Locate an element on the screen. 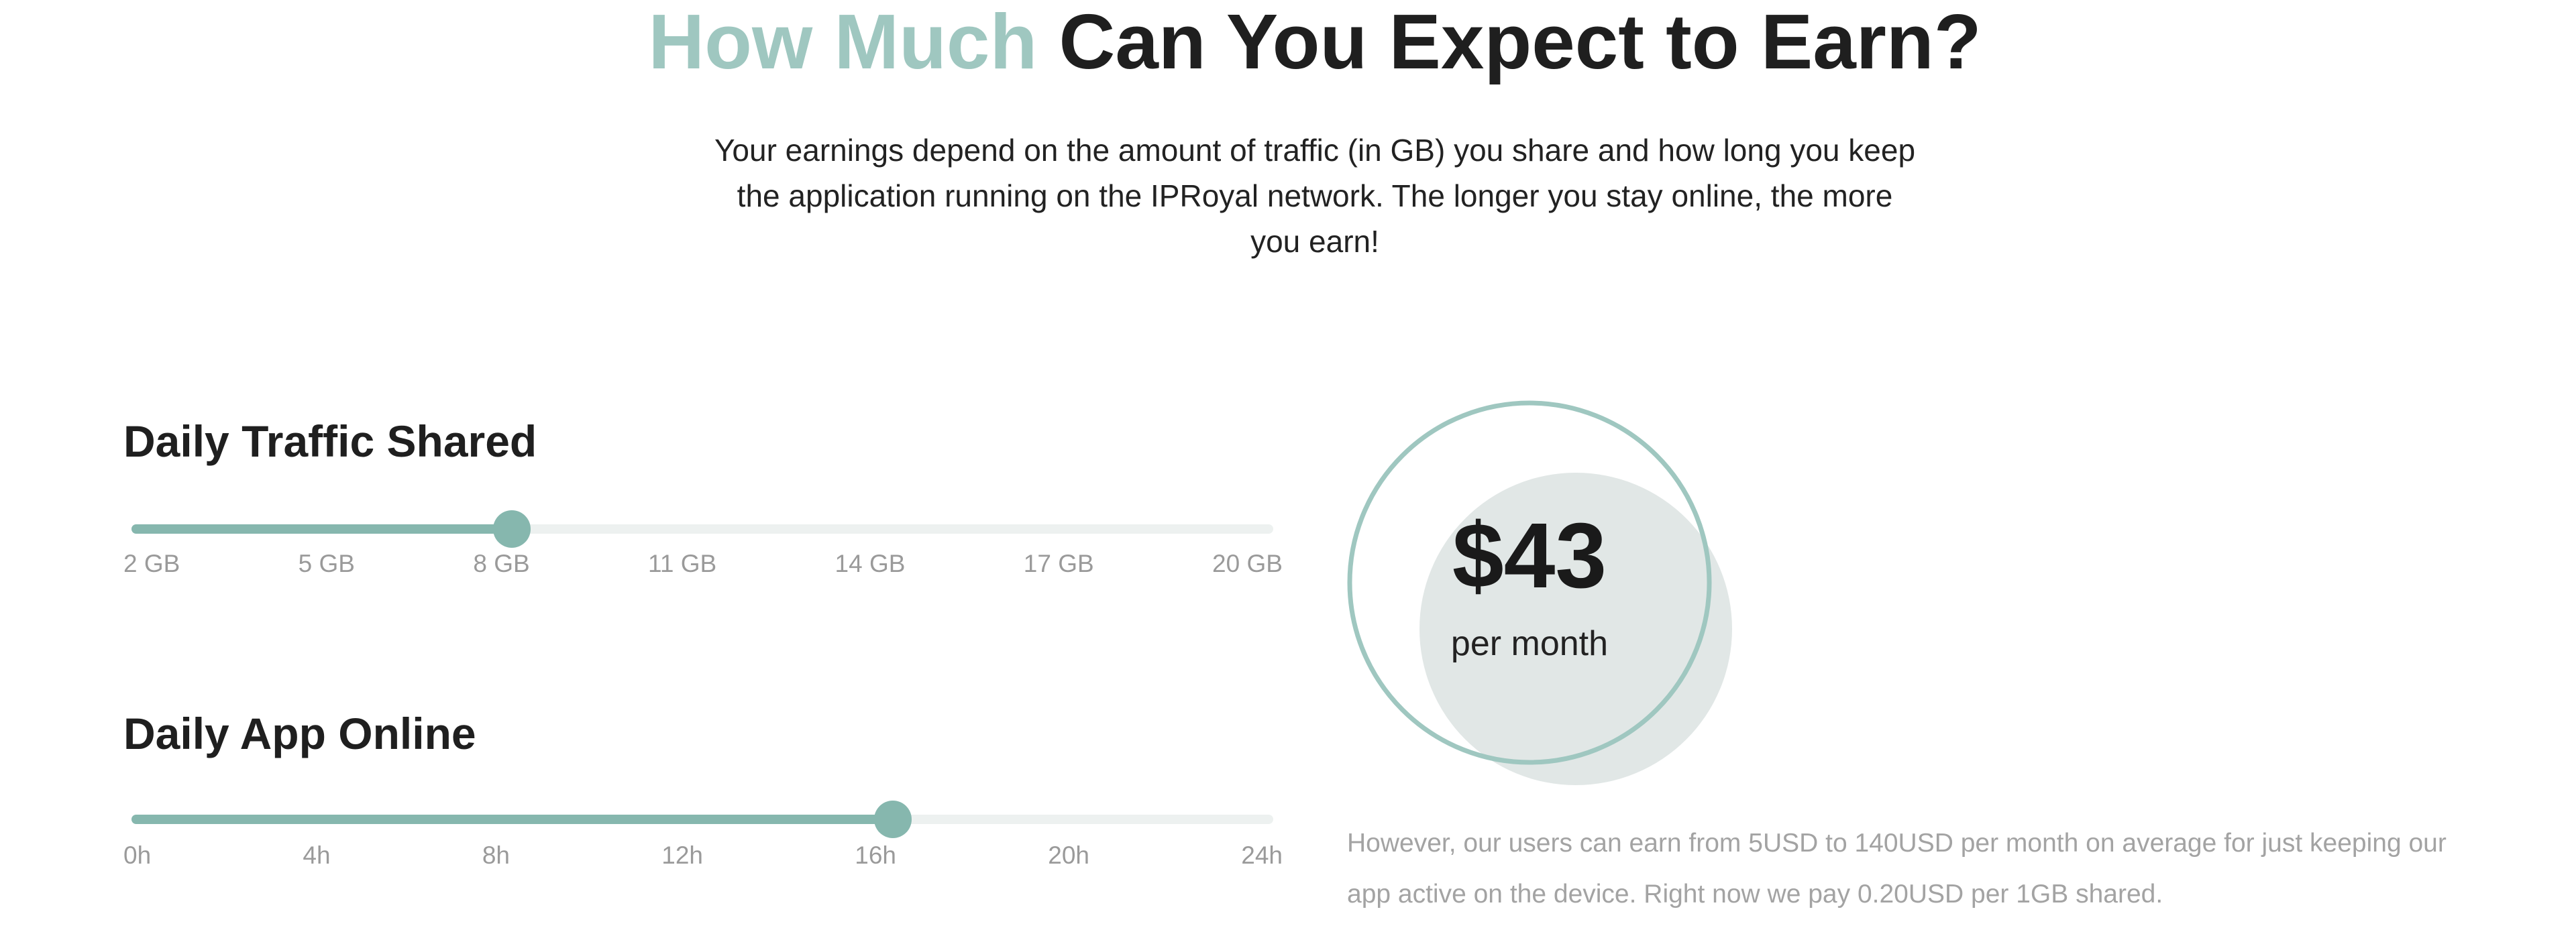  tick-label: 14 GB is located at coordinates (870, 563).